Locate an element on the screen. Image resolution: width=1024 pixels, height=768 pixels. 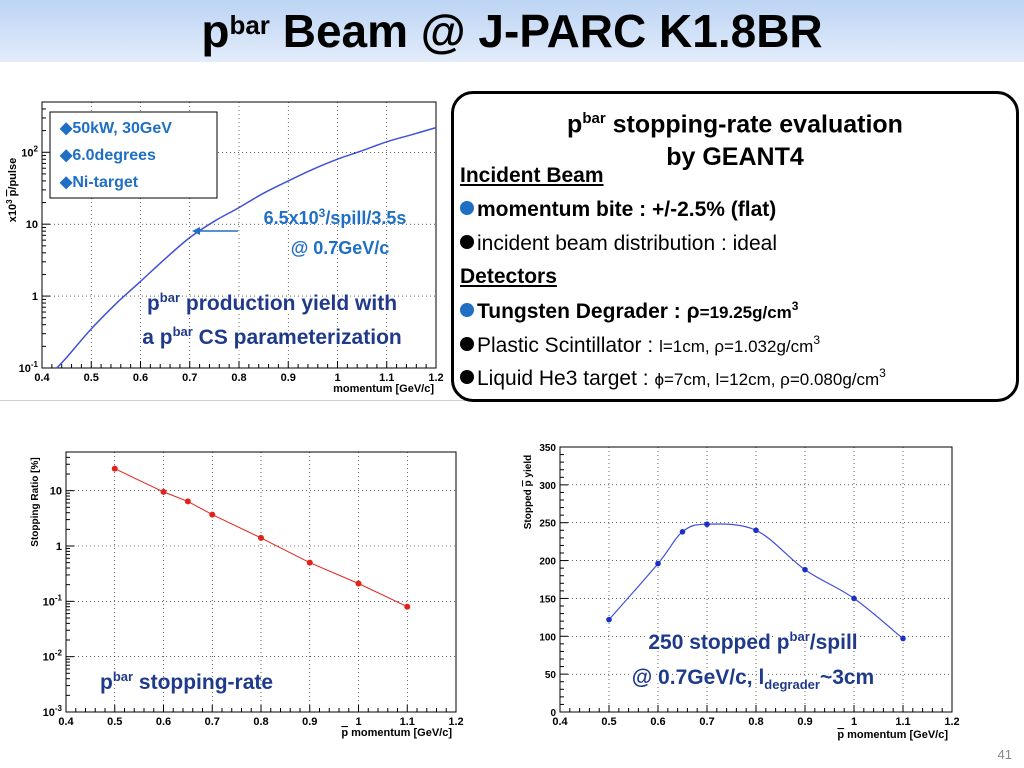
arrow-head-icon is located at coordinates (196, 231).